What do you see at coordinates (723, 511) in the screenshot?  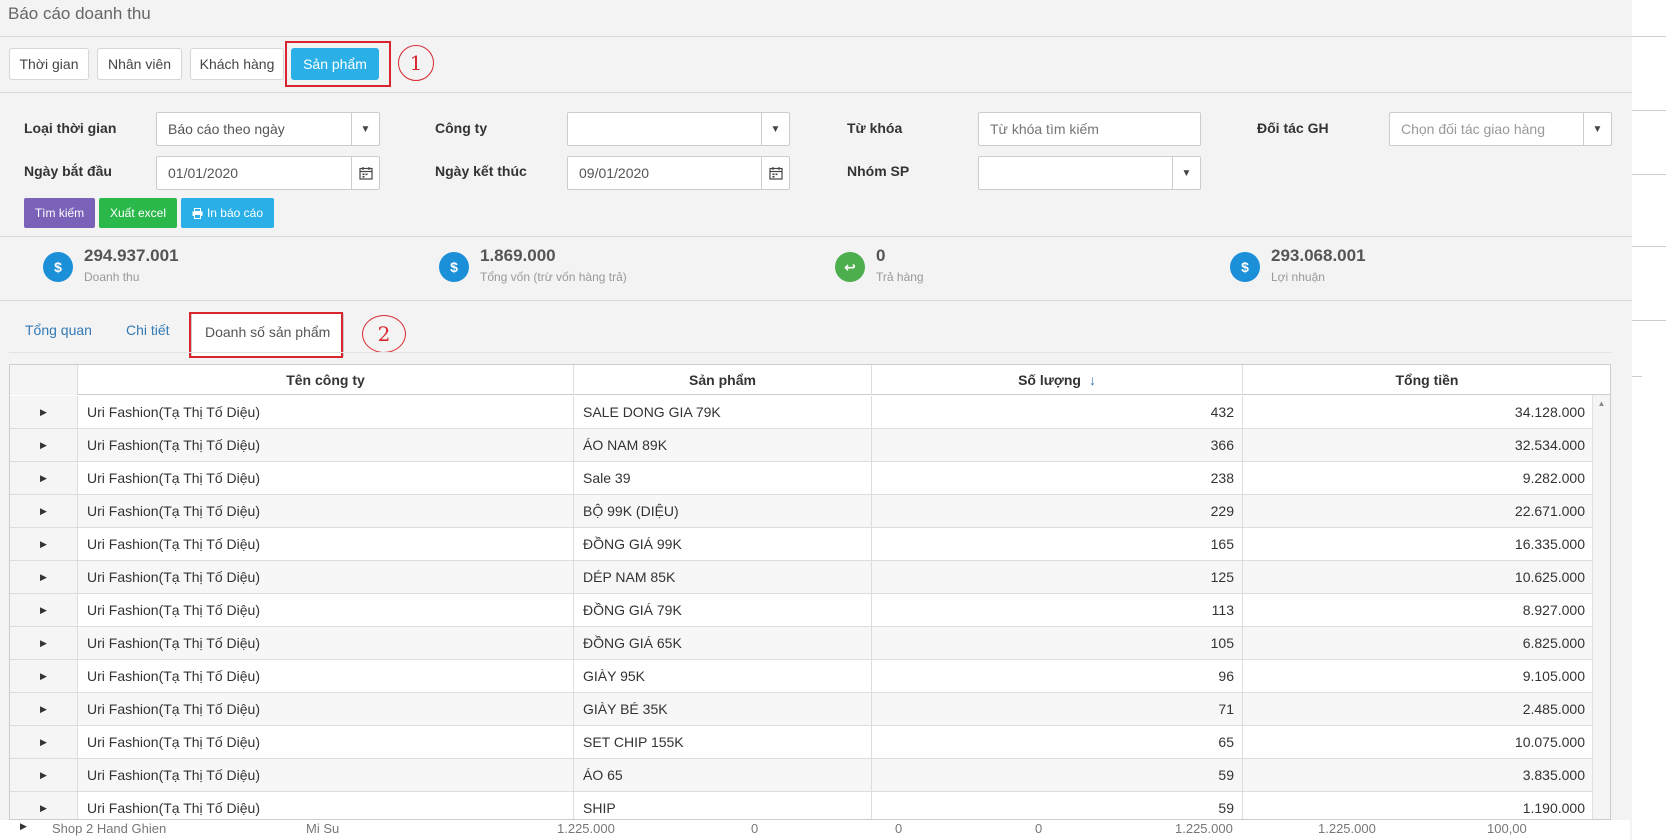 I see `cell-product: BỘ 99K (DIỆU)` at bounding box center [723, 511].